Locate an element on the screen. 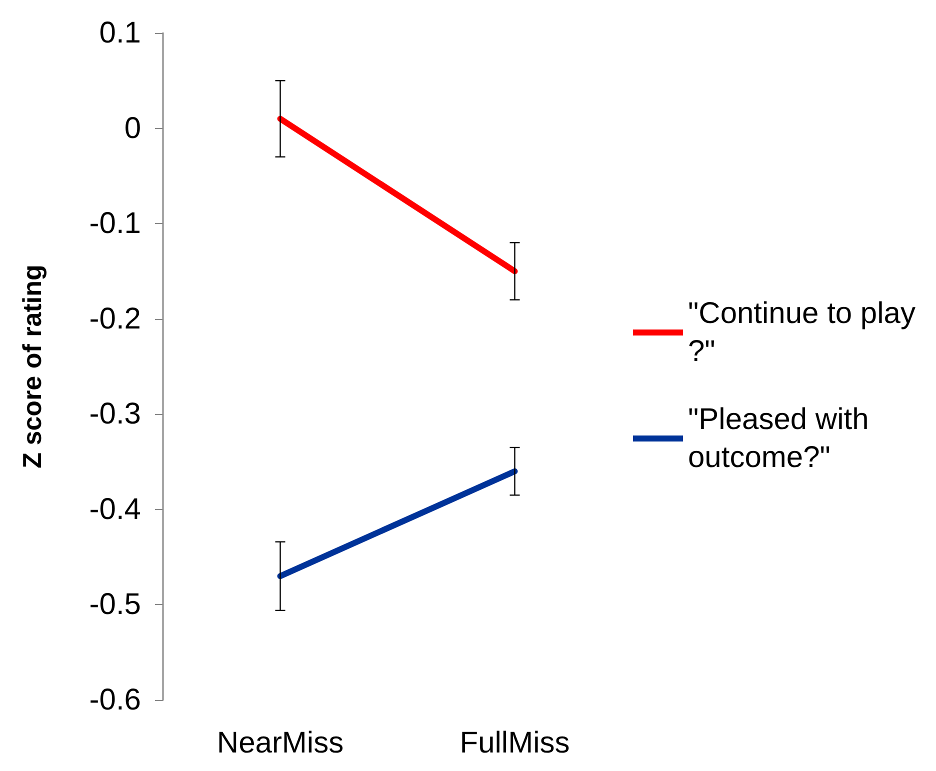 Image resolution: width=936 pixels, height=771 pixels. y-tick-label: -0.5 is located at coordinates (115, 605).